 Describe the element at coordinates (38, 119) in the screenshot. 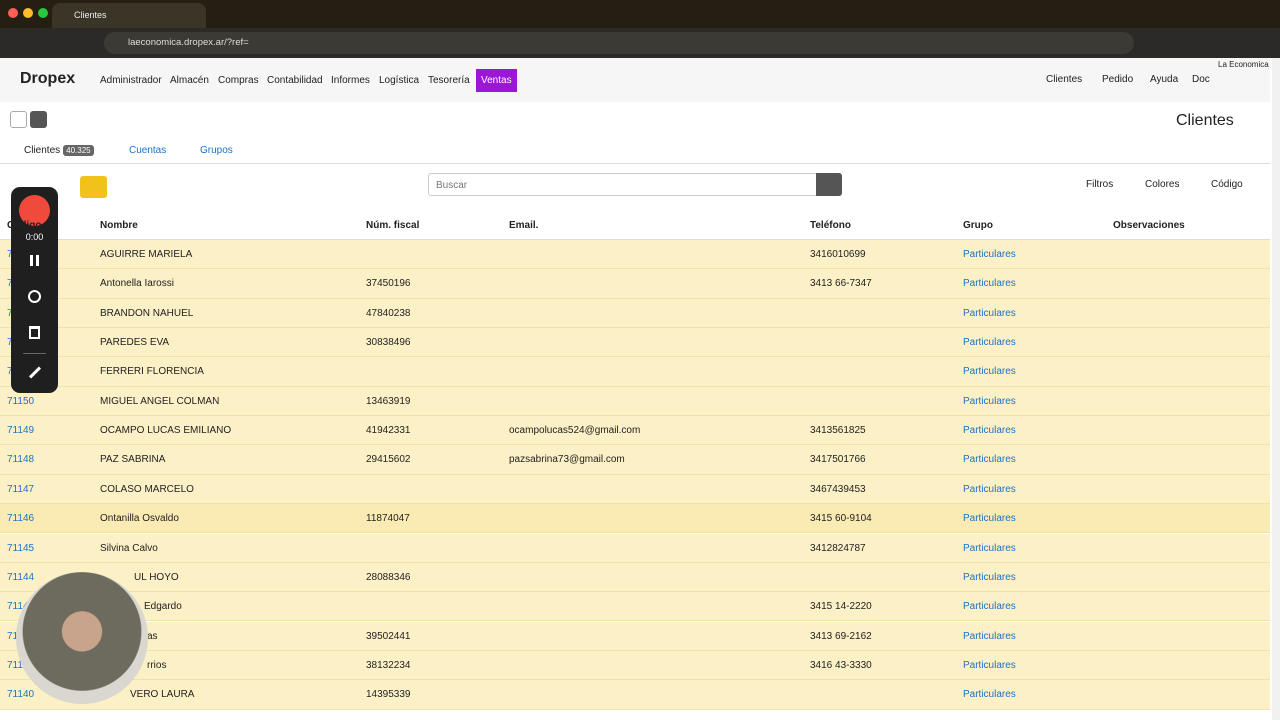

I see `bookmark-button` at that location.